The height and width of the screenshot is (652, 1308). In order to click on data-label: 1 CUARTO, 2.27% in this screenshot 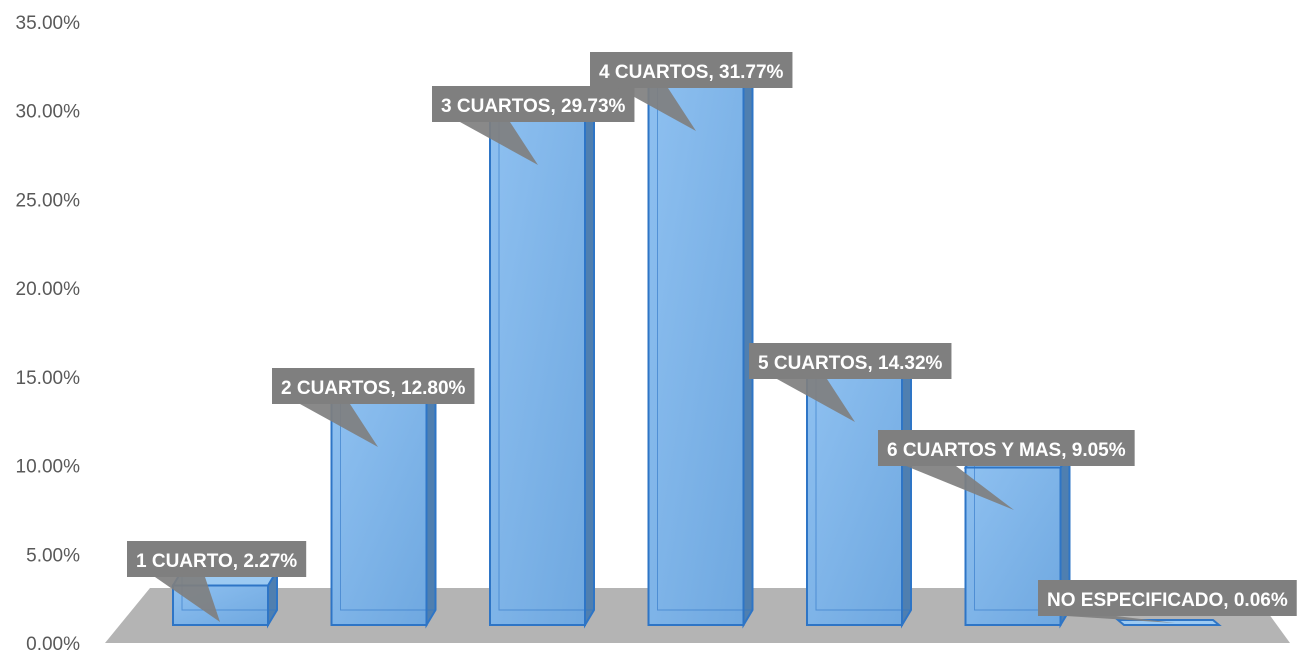, I will do `click(217, 581)`.